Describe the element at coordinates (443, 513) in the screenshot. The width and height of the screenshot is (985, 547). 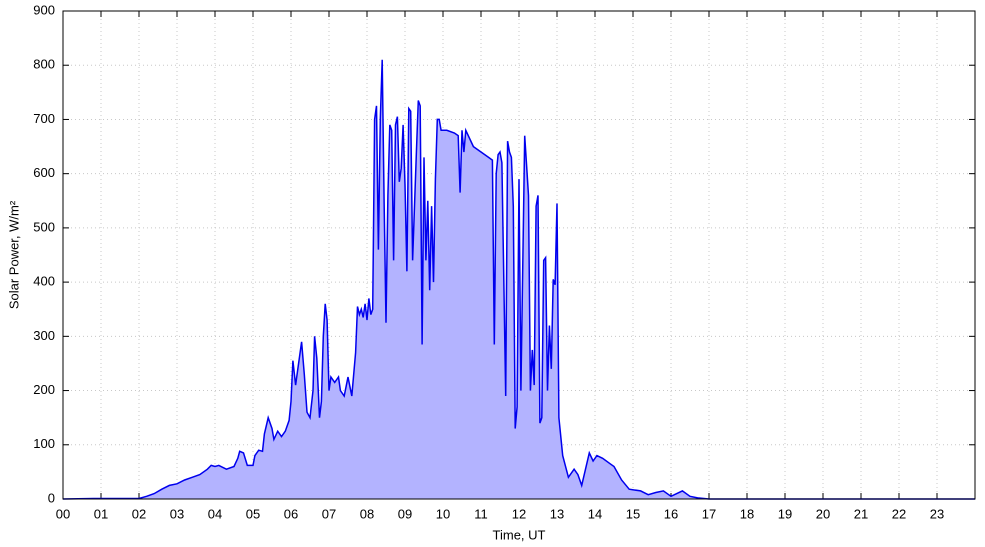
I see `x-tick-label: 10` at that location.